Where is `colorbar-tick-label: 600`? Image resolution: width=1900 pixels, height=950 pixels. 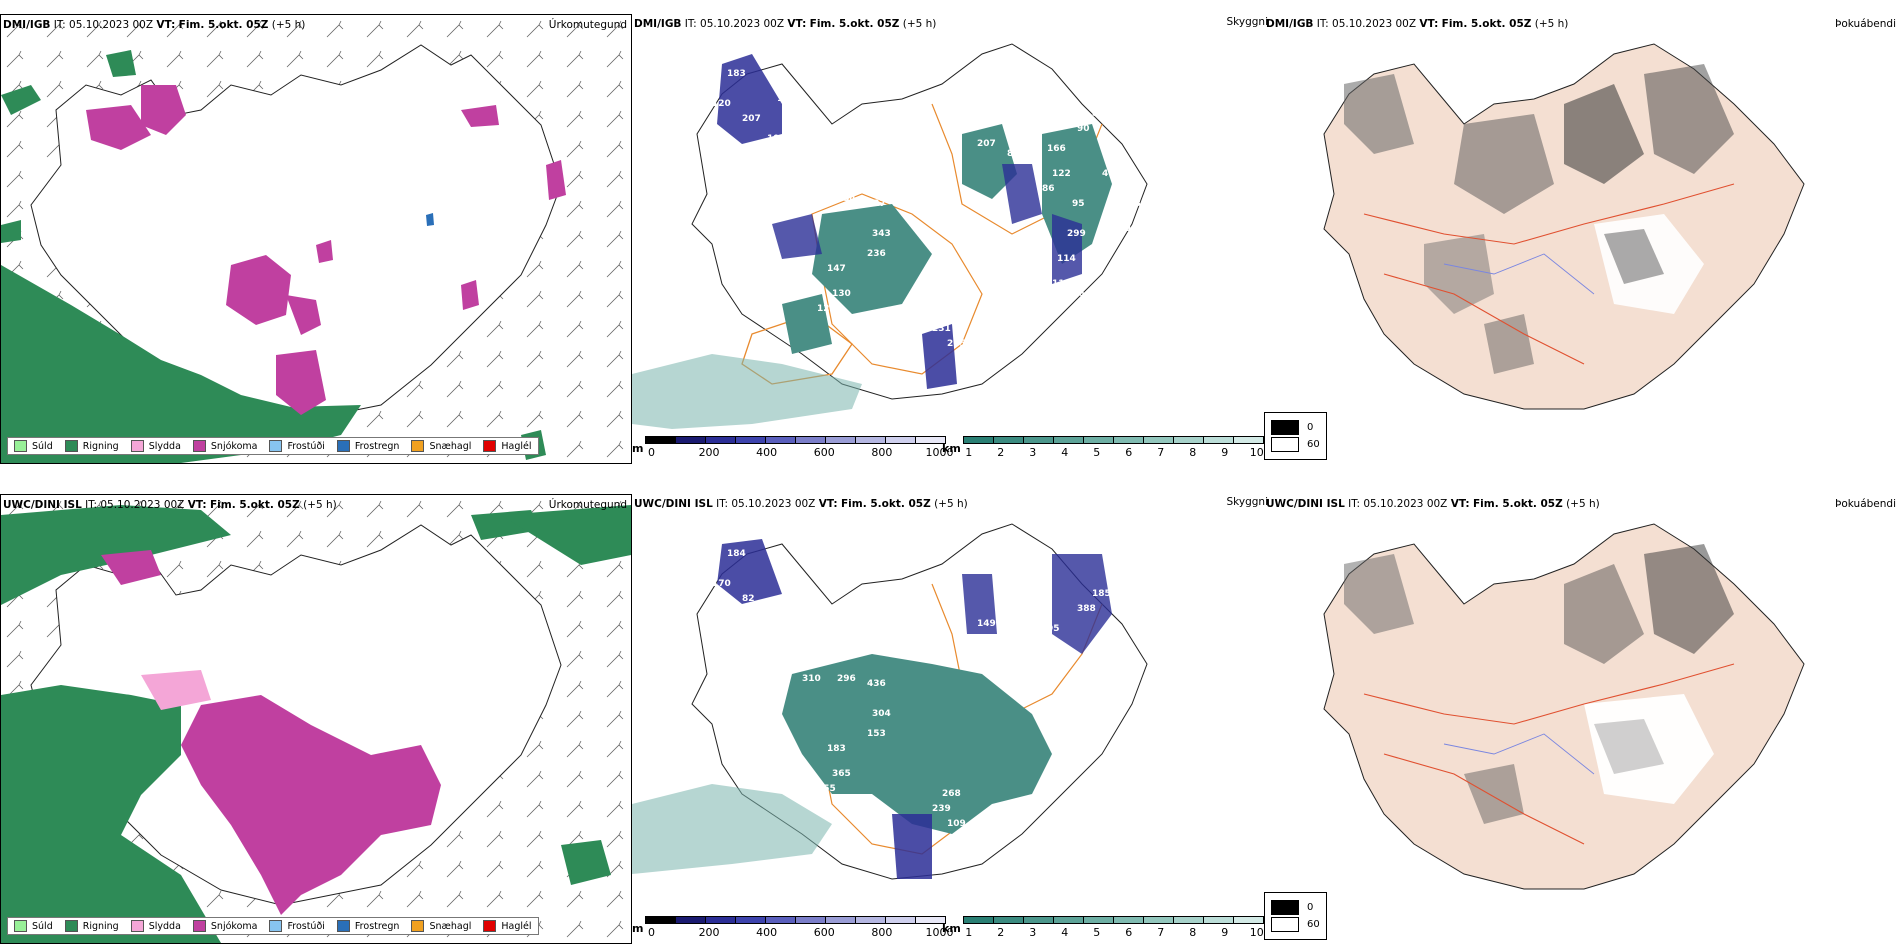
colorbar-tick-label: 600 is located at coordinates (824, 932).